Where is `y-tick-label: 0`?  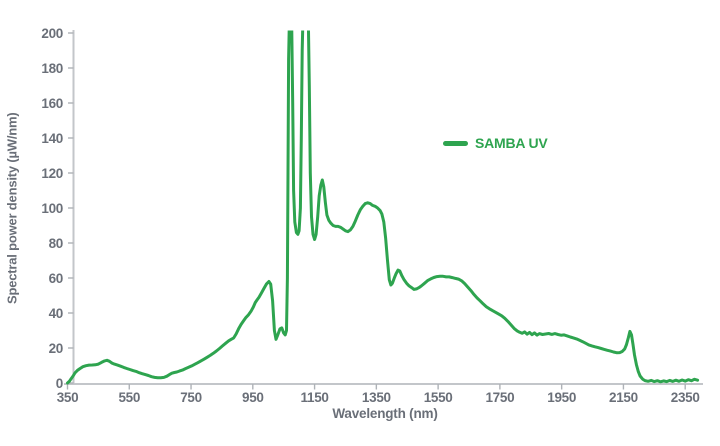 y-tick-label: 0 is located at coordinates (59, 383).